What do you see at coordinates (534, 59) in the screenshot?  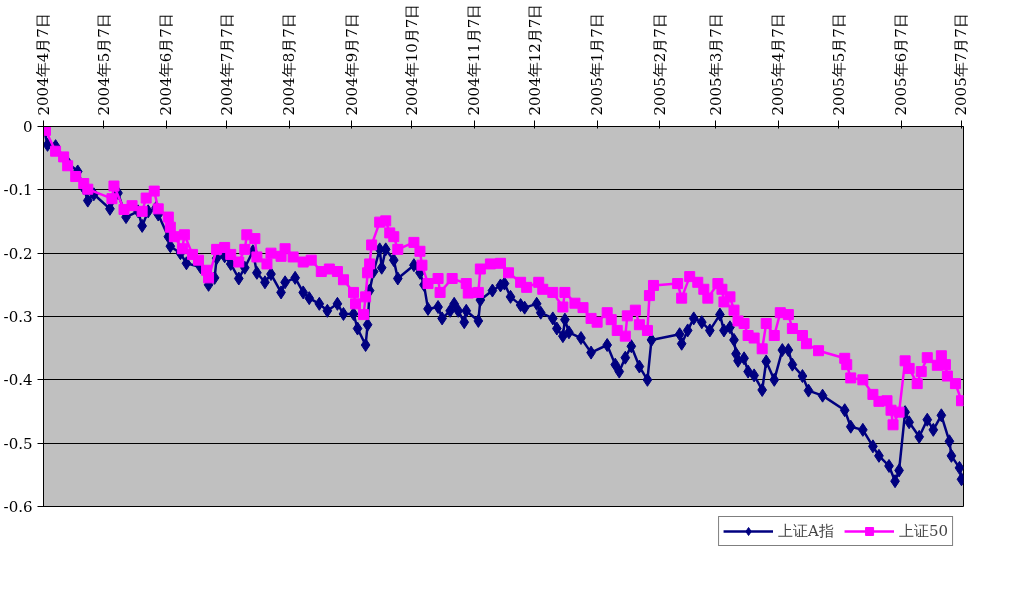 I see `x-tick-label: 2004年12月7日` at bounding box center [534, 59].